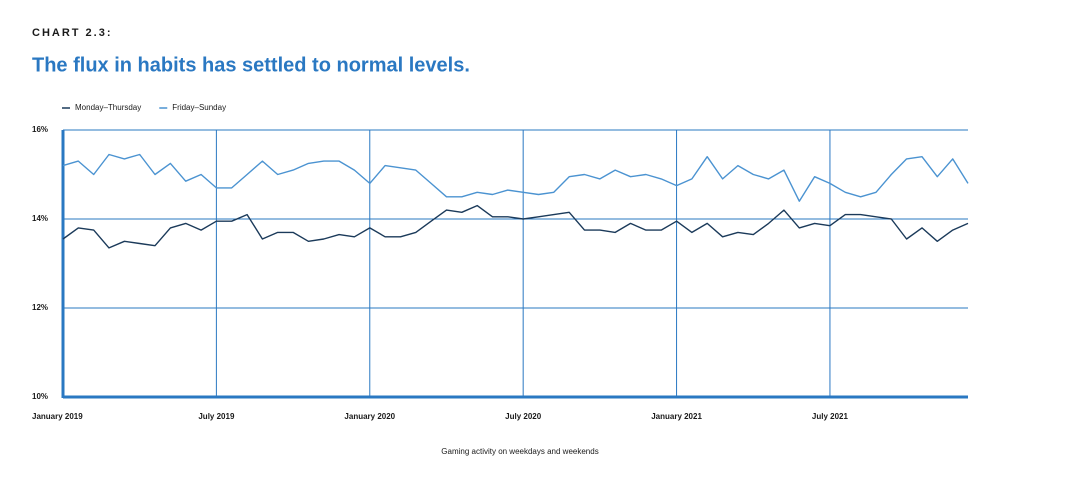 The image size is (1080, 498). Describe the element at coordinates (523, 416) in the screenshot. I see `x-tick-label: July 2020` at that location.